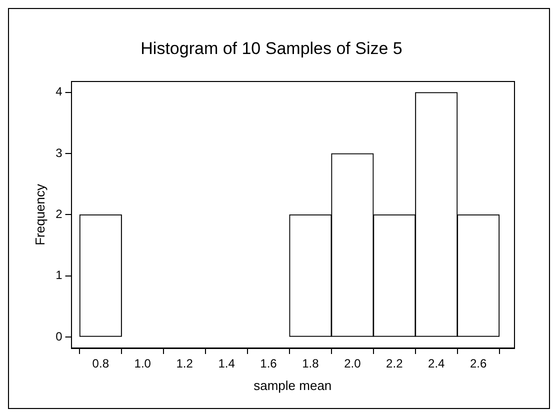 This screenshot has width=560, height=419. I want to click on x-tick-label: 1.4, so click(227, 363).